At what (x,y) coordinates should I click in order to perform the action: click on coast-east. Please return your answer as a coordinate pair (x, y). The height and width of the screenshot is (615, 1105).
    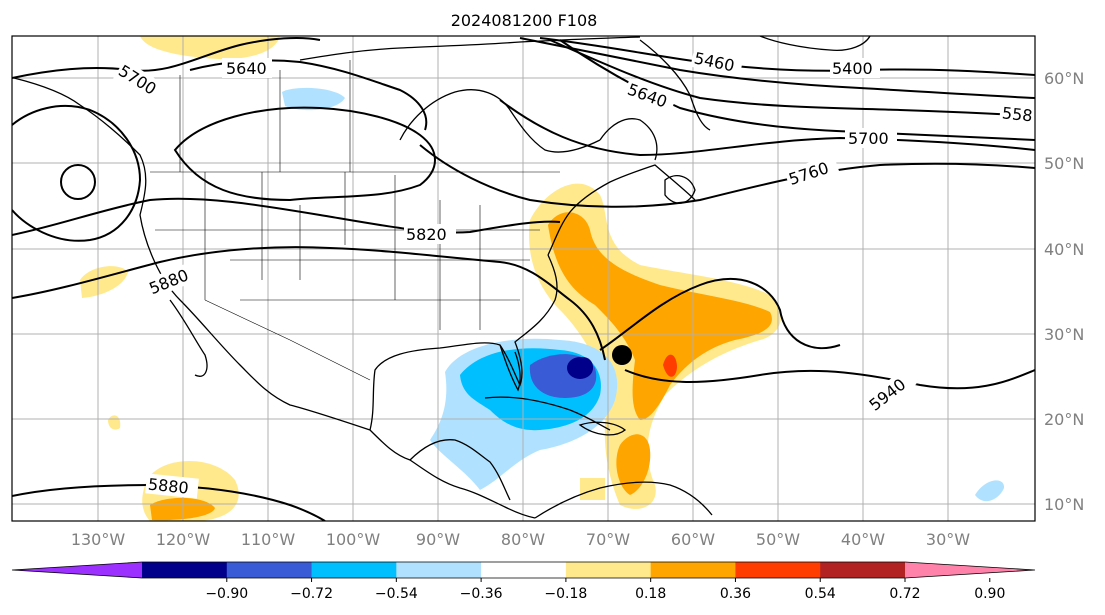
    Looking at the image, I should click on (621, 210).